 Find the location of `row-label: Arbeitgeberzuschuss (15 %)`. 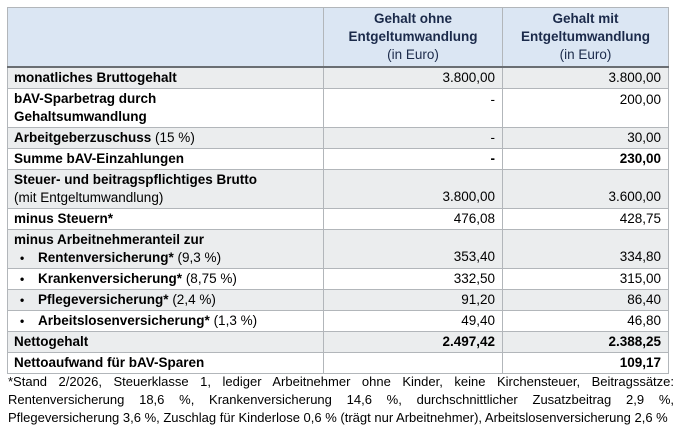

row-label: Arbeitgeberzuschuss (15 %) is located at coordinates (165, 138).